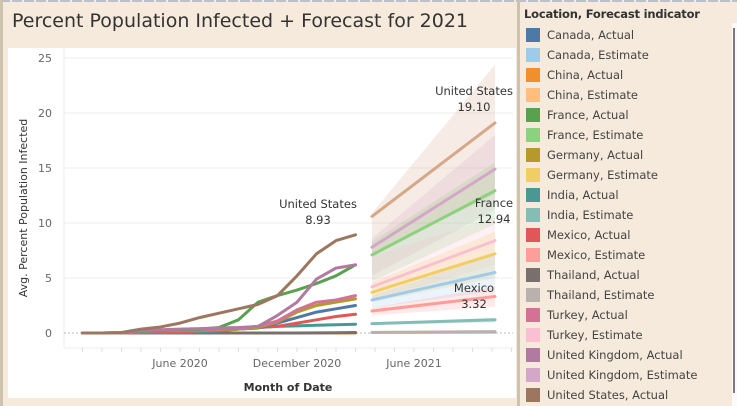 Image resolution: width=737 pixels, height=406 pixels. What do you see at coordinates (618, 295) in the screenshot?
I see `legend-item: Thailand, Estimate` at bounding box center [618, 295].